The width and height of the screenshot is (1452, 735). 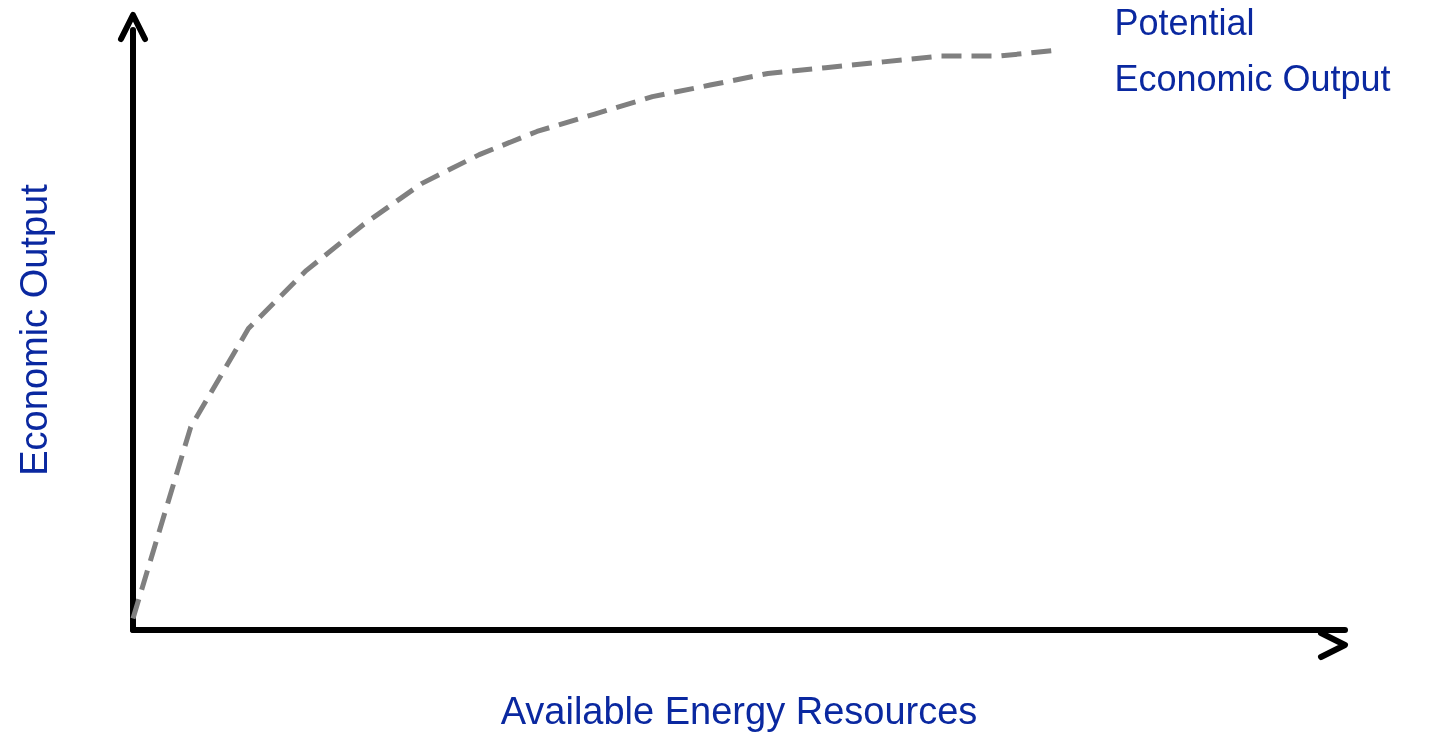 I want to click on x-axis-title: Available Energy Resources, so click(x=739, y=711).